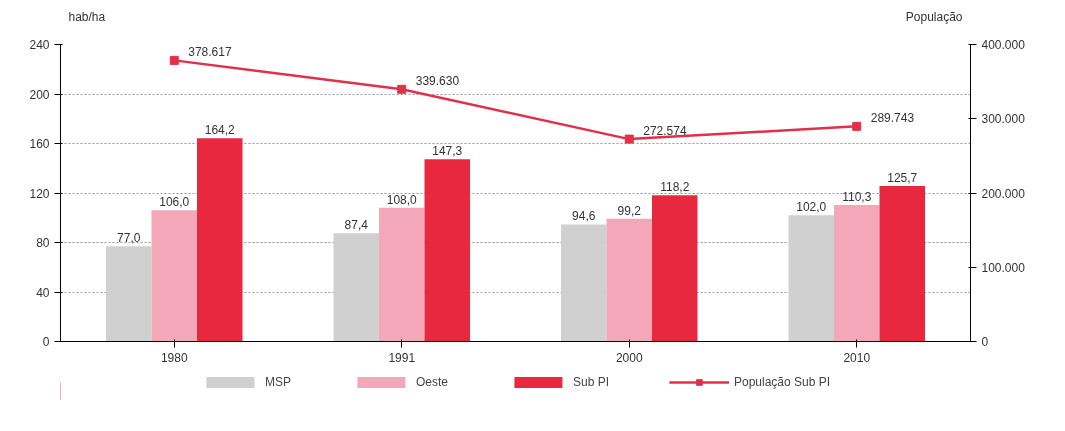 The height and width of the screenshot is (431, 1065). Describe the element at coordinates (934, 17) in the screenshot. I see `y2-axis-title: População` at that location.